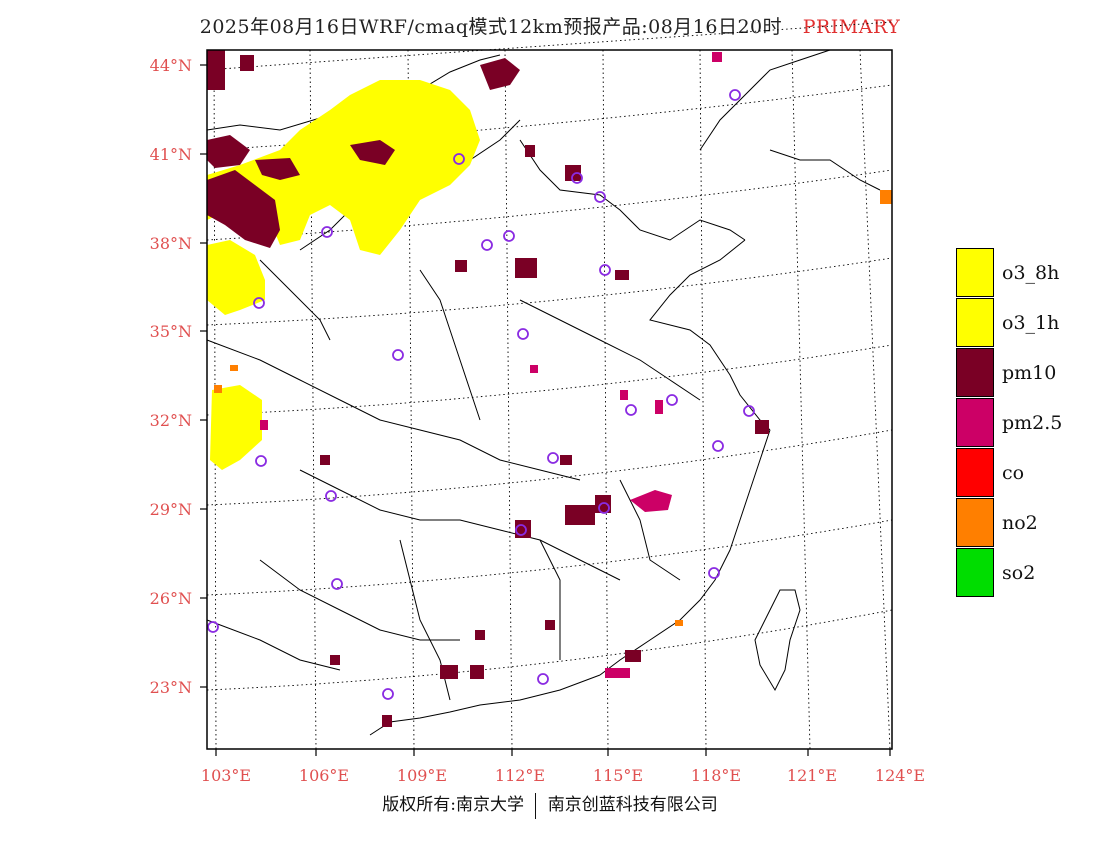 The height and width of the screenshot is (850, 1100). Describe the element at coordinates (716, 775) in the screenshot. I see `lon-label: 118°E` at that location.